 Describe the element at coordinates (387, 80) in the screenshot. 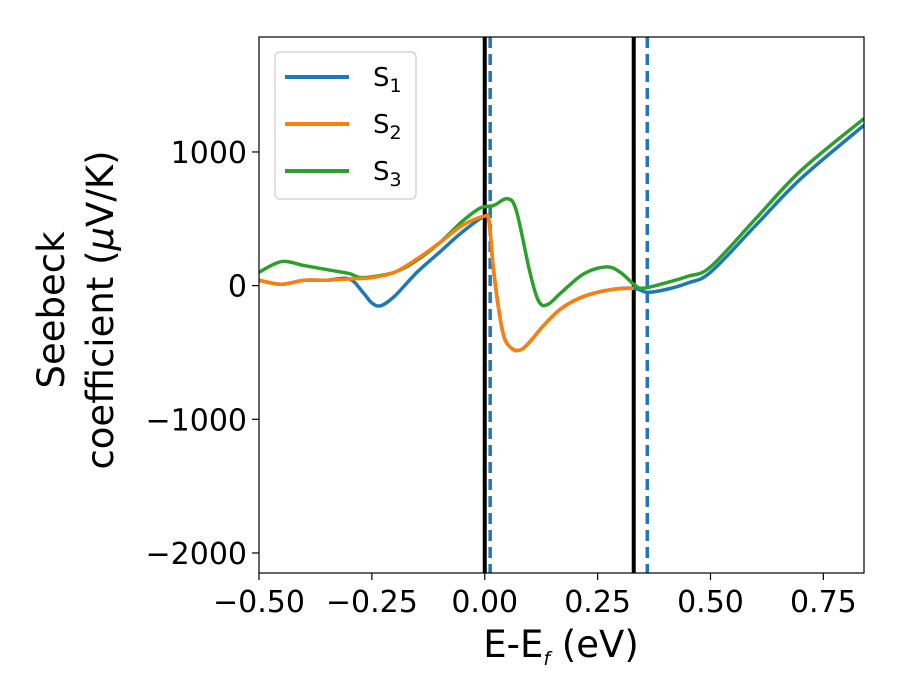

I see `legend-label-s1: S1` at that location.